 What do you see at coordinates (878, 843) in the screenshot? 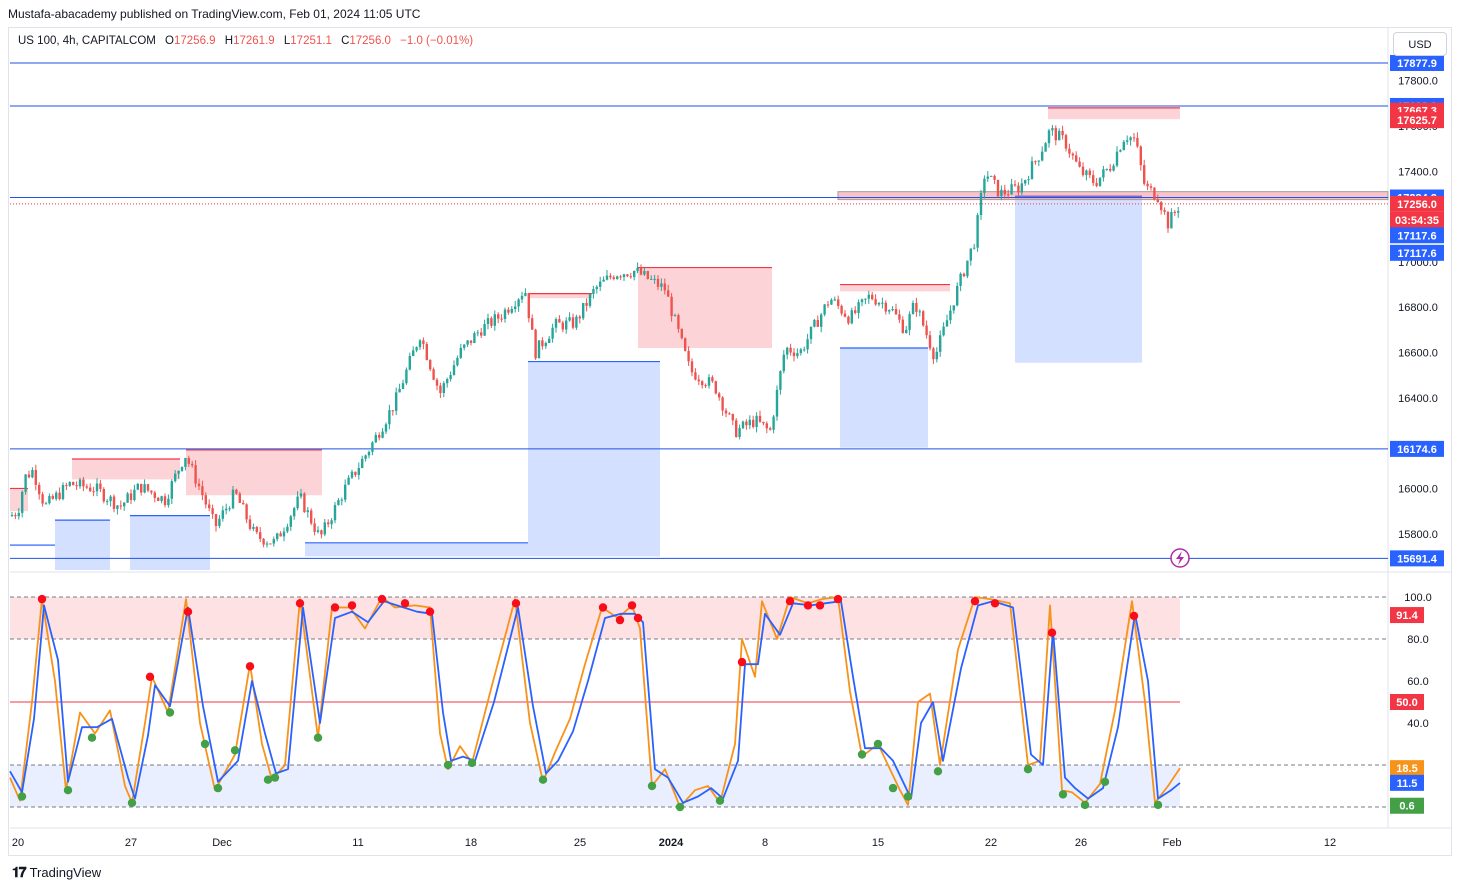
I see `time-tick-label: 15` at bounding box center [878, 843].